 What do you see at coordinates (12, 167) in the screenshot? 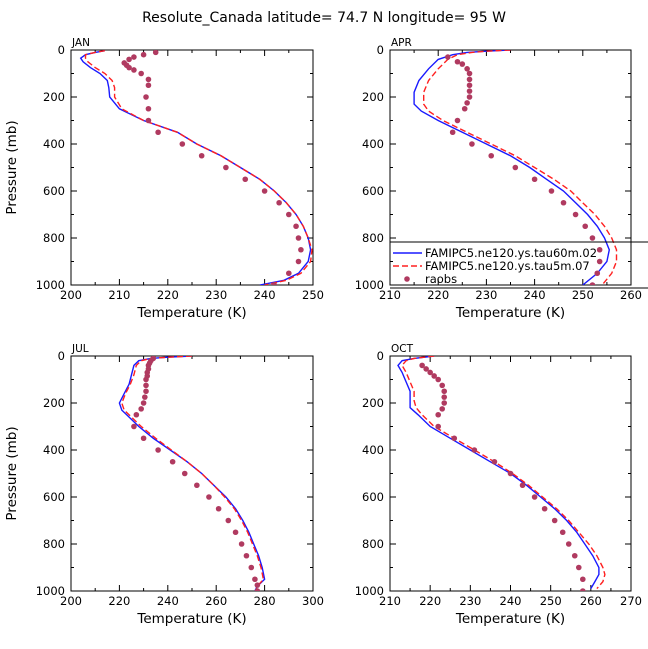
I see `y-axis-label: Pressure (mb)` at bounding box center [12, 167].